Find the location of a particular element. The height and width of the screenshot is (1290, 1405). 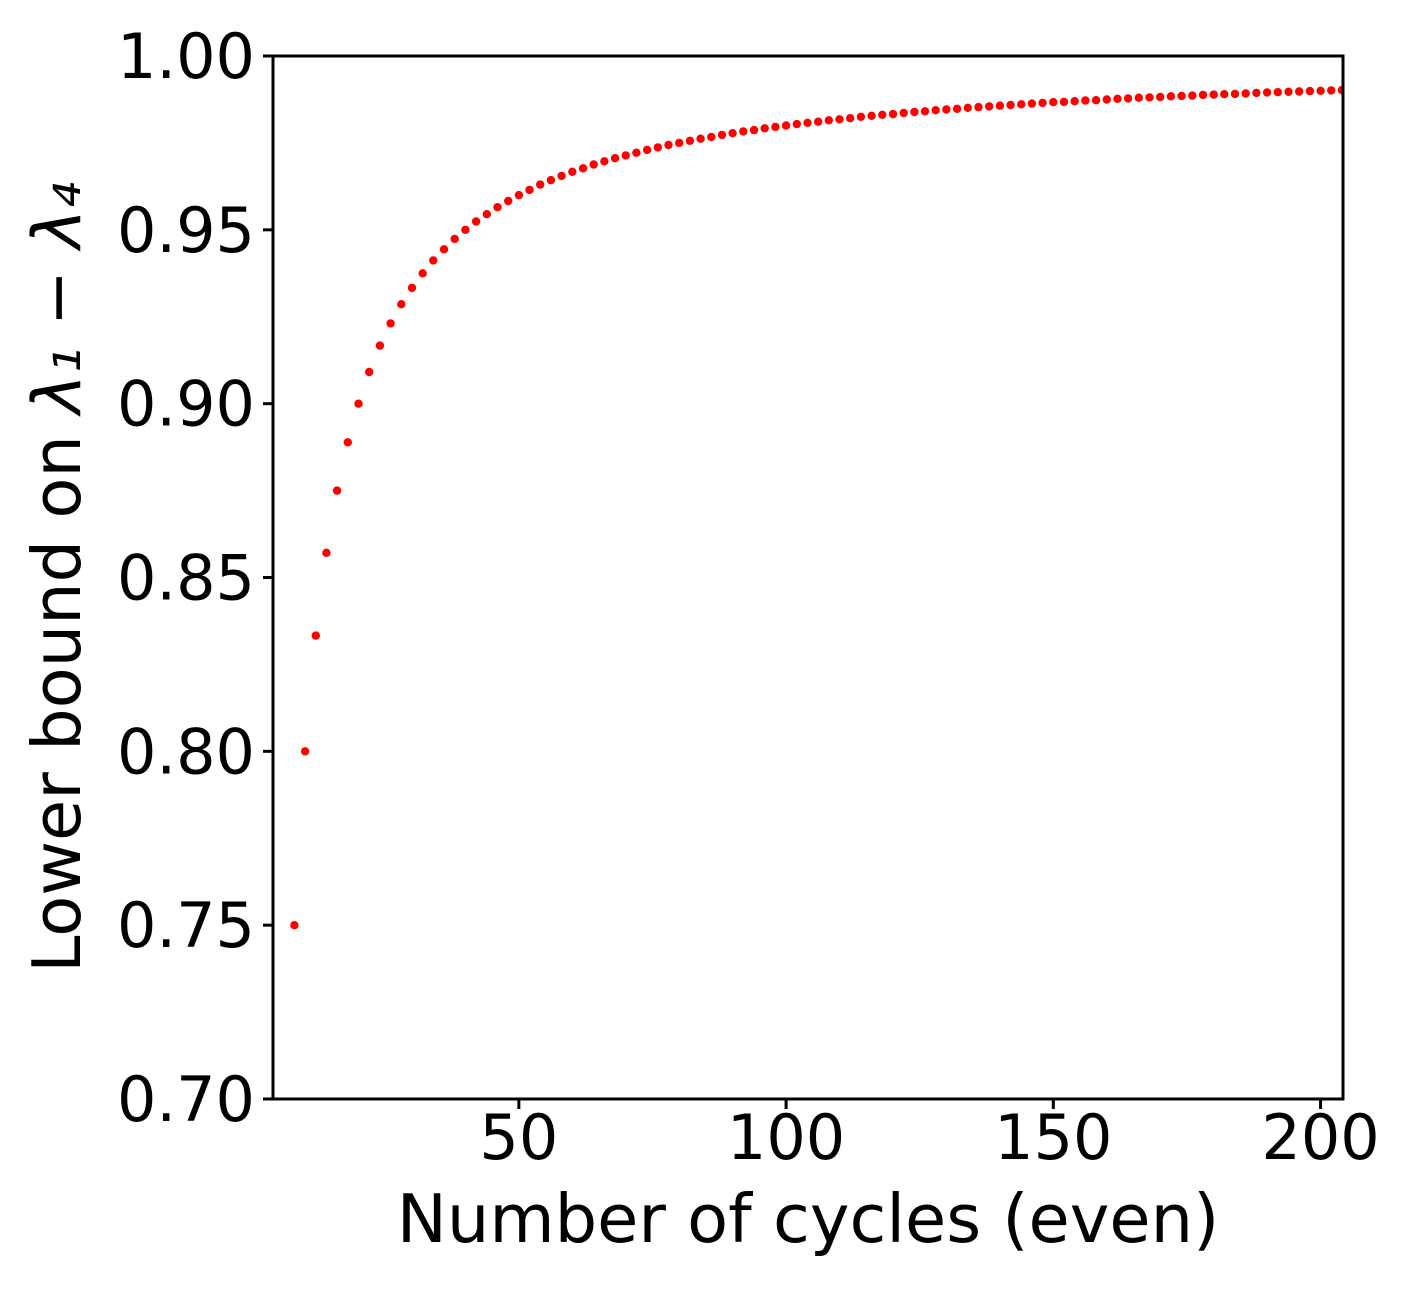

x-tick-label: 50 is located at coordinates (518, 1137).